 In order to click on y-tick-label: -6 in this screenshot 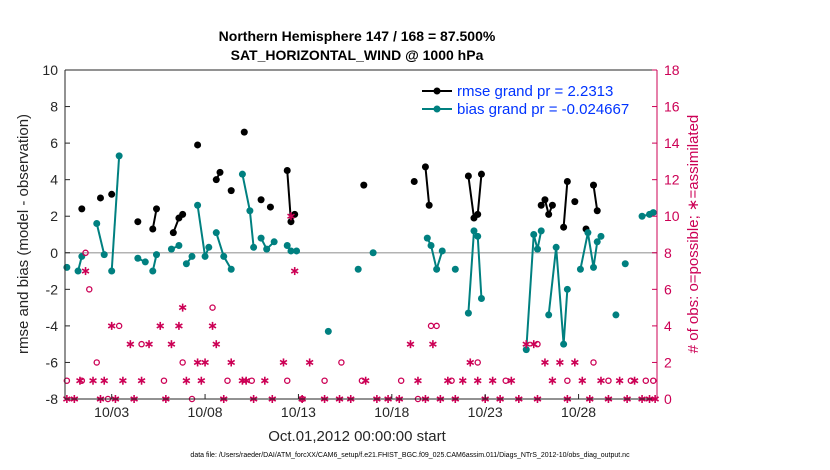, I will do `click(52, 362)`.